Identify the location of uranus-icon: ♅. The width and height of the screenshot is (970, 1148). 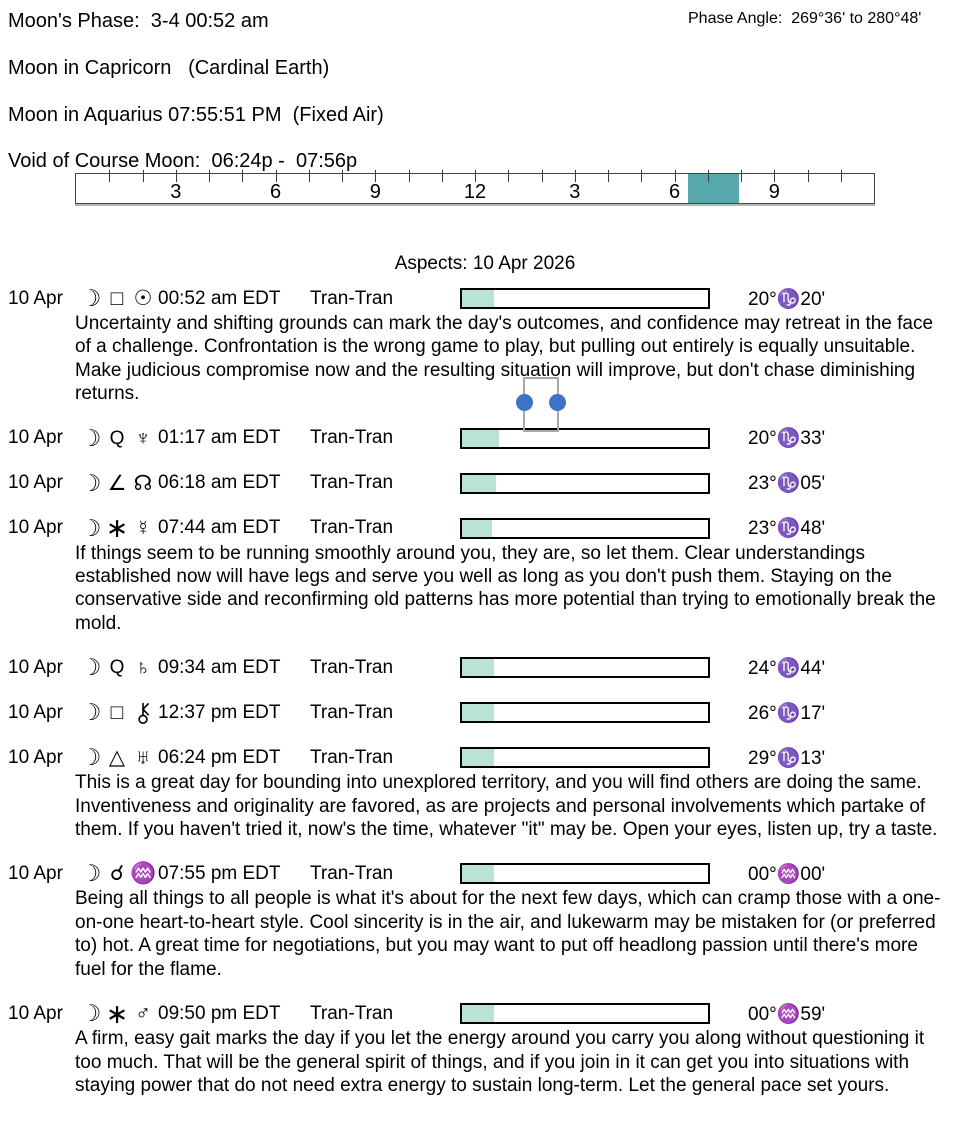
(143, 758).